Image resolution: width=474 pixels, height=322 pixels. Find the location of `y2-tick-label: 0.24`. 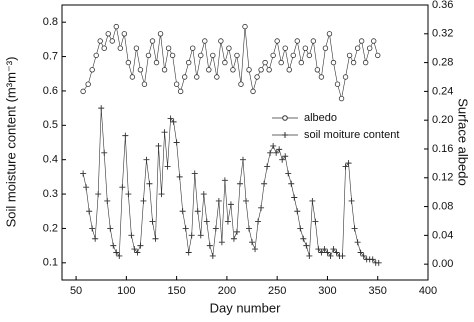

y2-tick-label: 0.24 is located at coordinates (442, 91).